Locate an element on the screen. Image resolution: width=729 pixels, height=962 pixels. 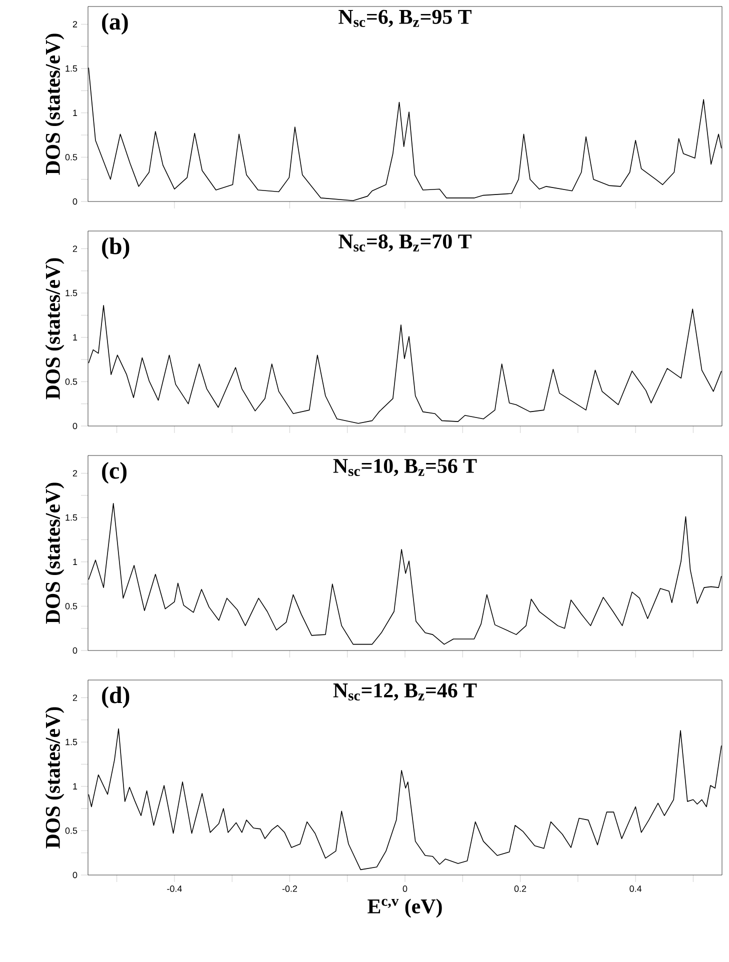
x-tick-label: 0.4 is located at coordinates (636, 889).